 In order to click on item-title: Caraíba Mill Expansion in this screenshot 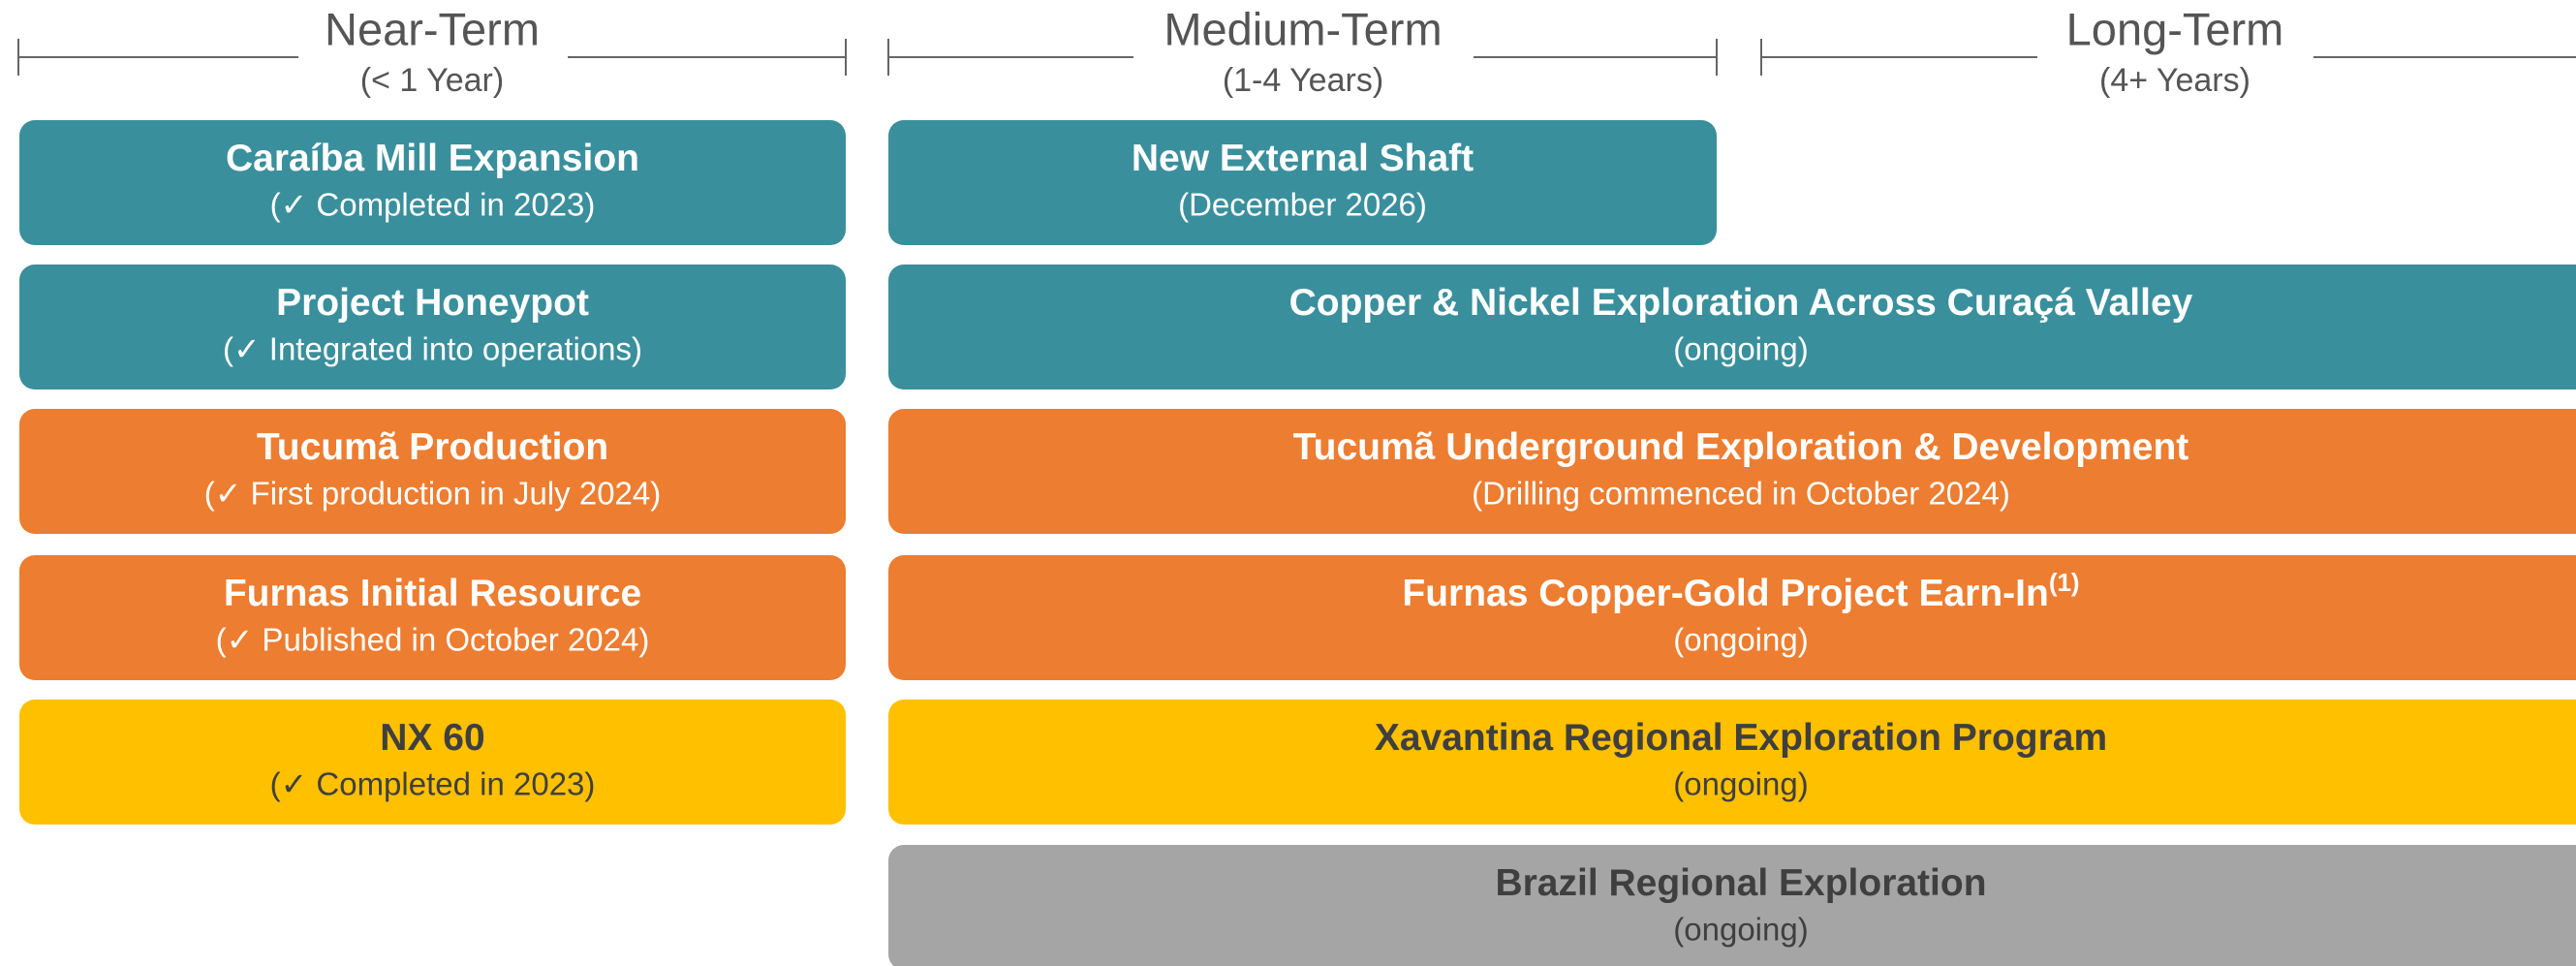, I will do `click(432, 158)`.